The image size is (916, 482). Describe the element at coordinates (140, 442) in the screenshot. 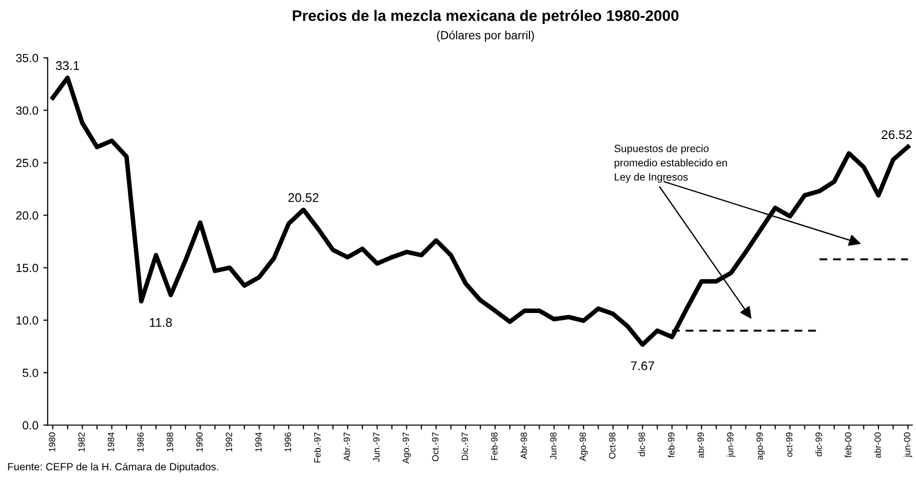

I see `x-tick-label: 1986` at that location.